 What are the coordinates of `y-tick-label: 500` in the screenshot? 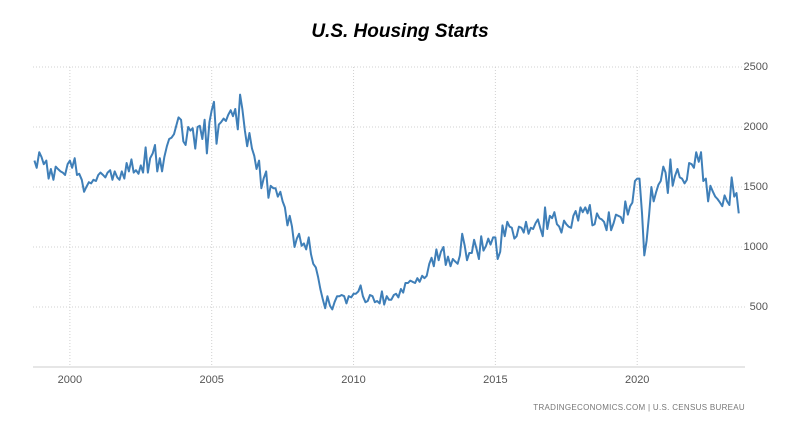 It's located at (759, 307).